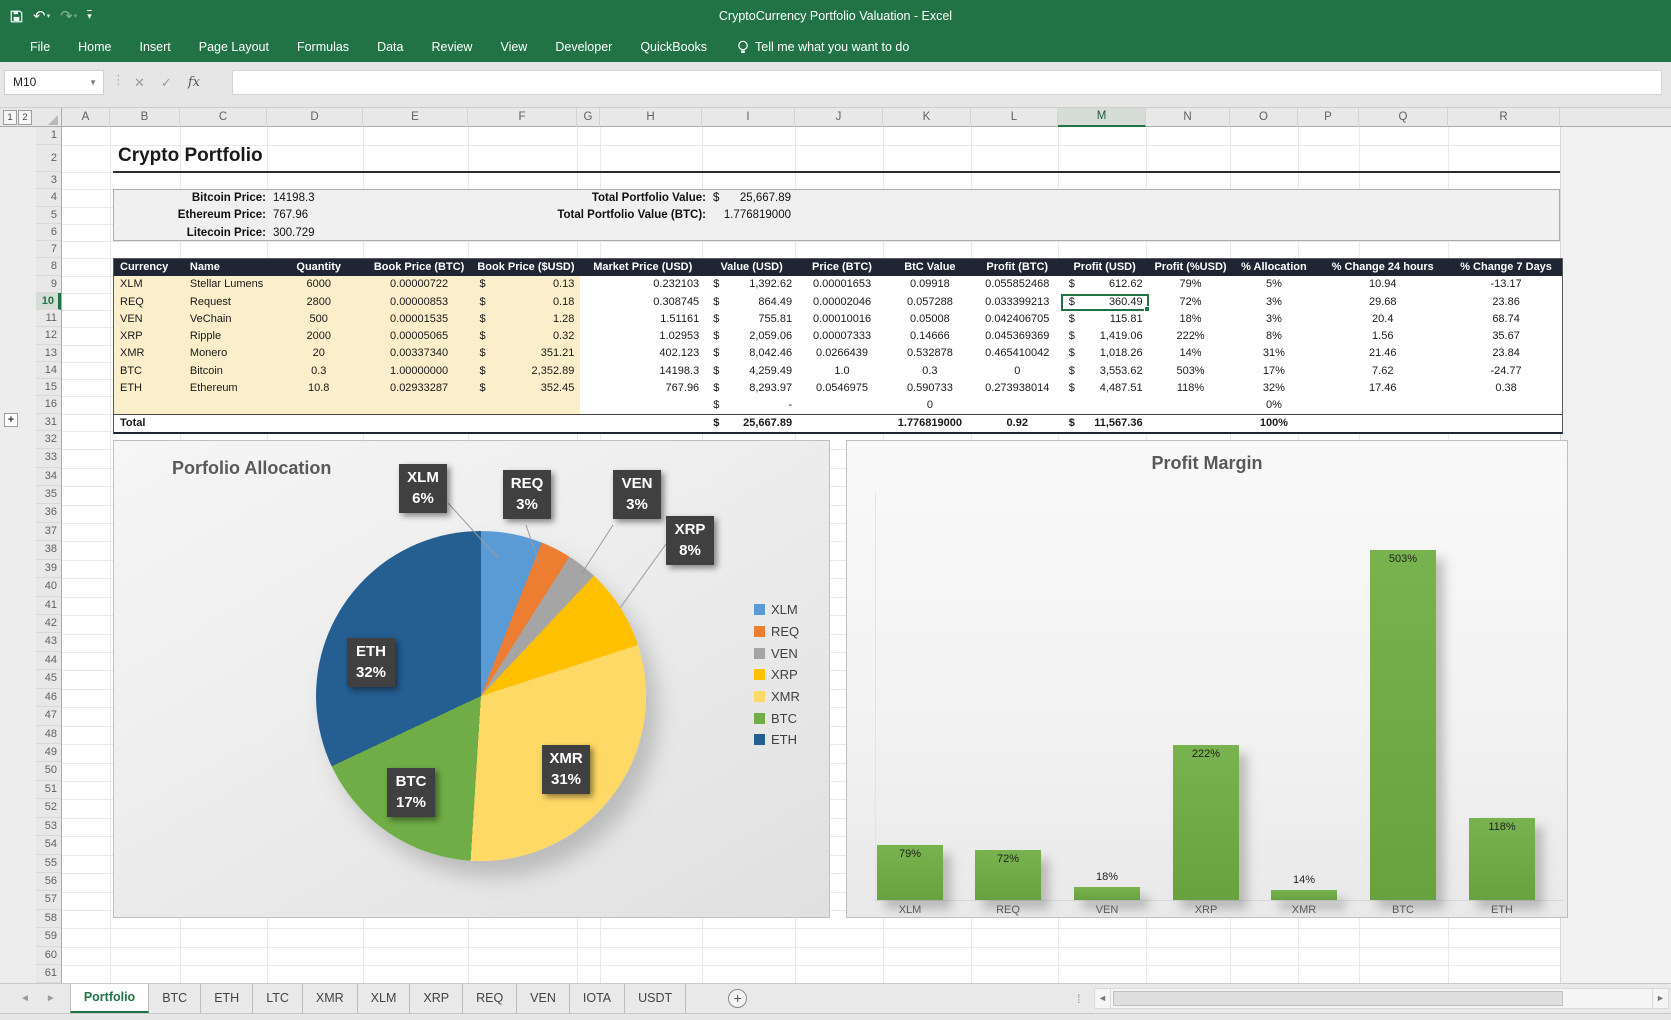  What do you see at coordinates (1328, 117) in the screenshot?
I see `column-header-P: P` at bounding box center [1328, 117].